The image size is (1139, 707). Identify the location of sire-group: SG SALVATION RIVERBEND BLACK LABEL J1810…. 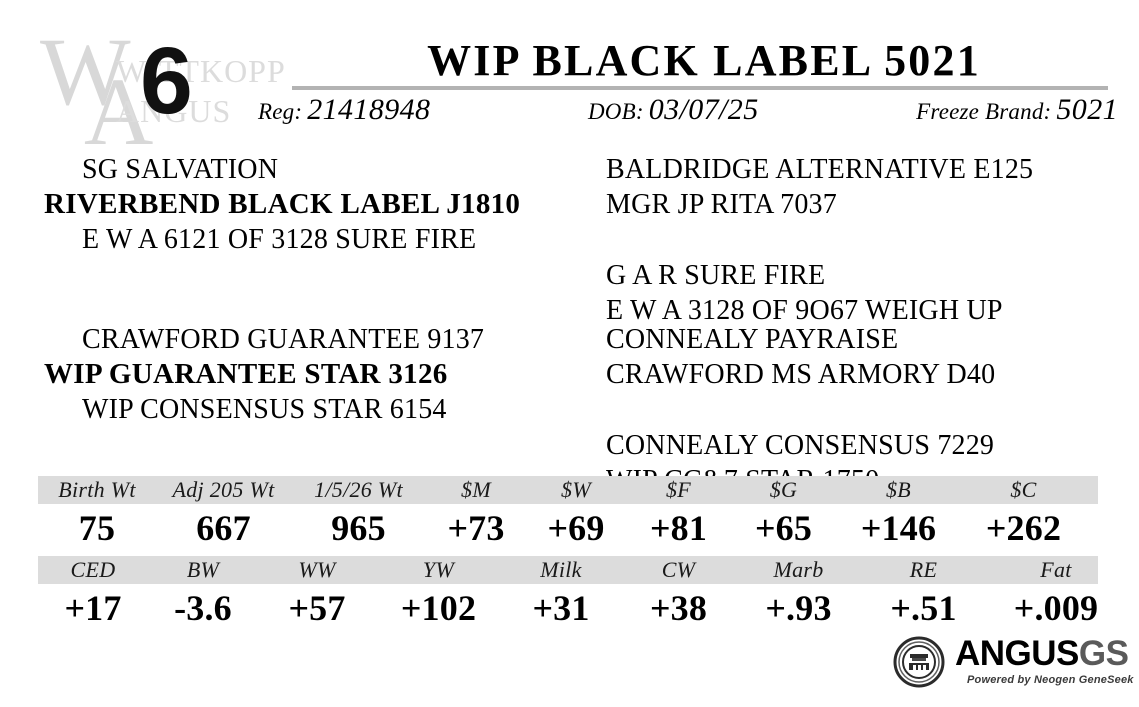
(316, 204).